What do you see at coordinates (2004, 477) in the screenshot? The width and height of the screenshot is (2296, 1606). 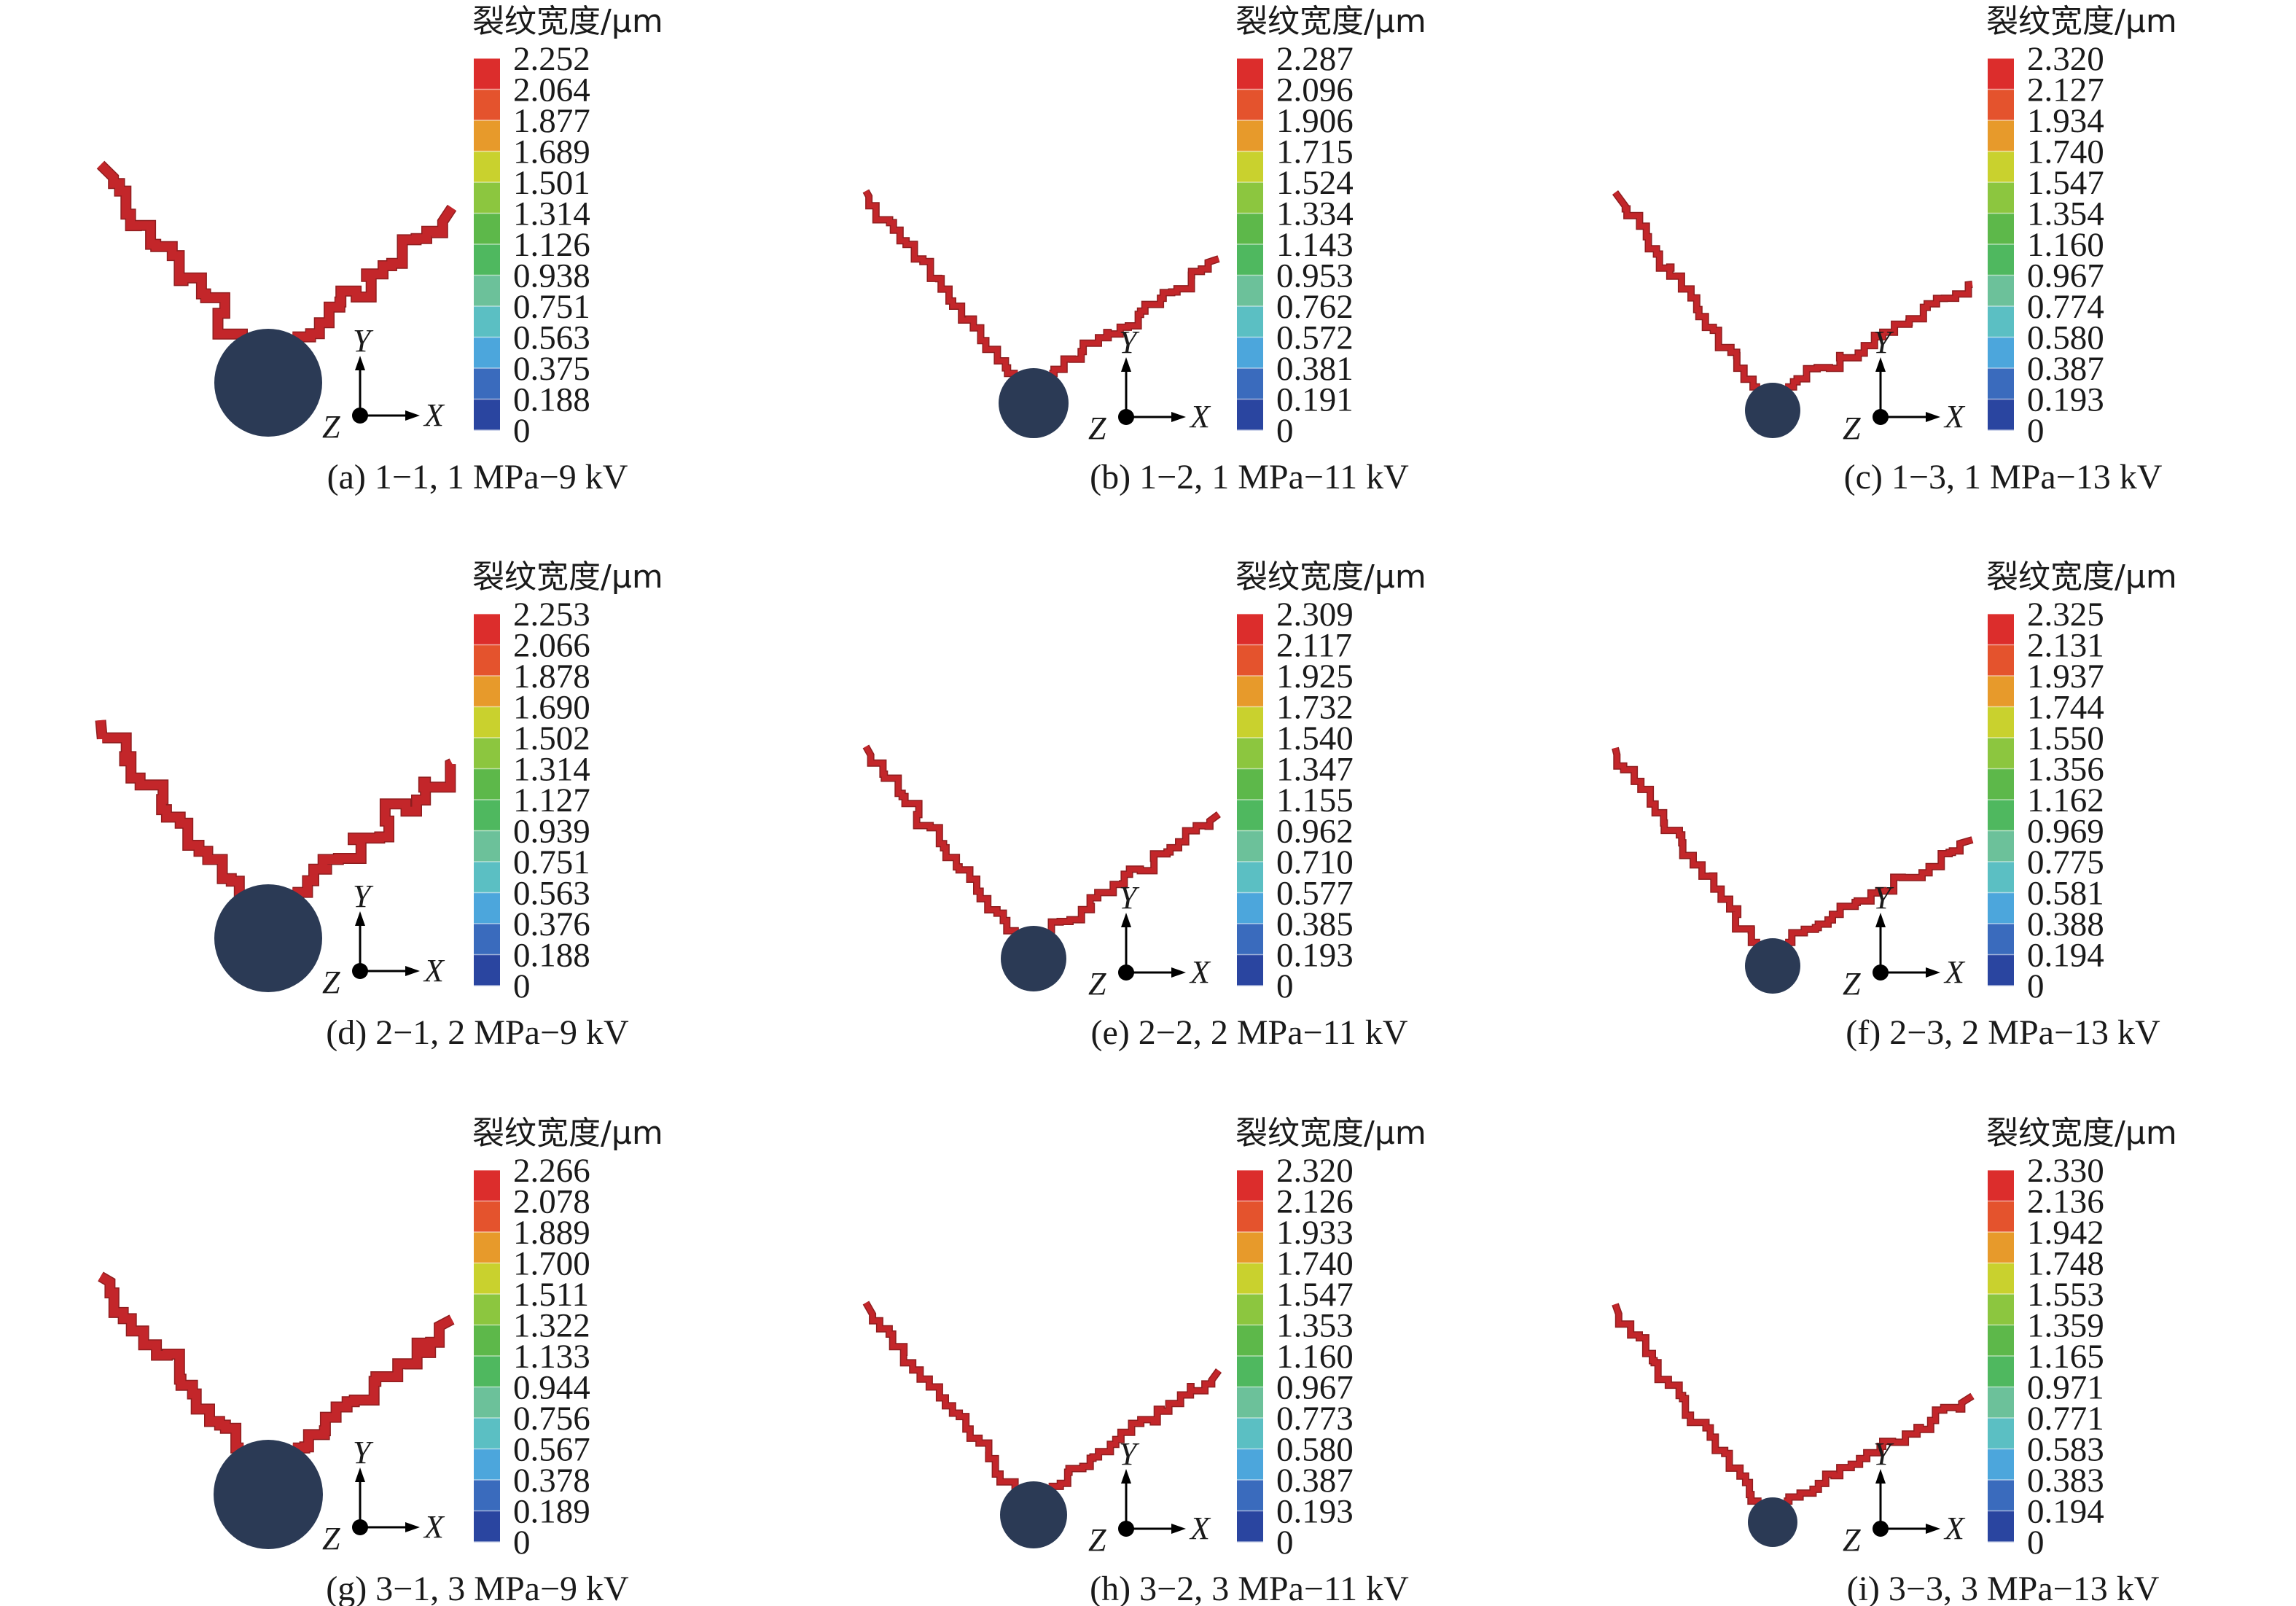 I see `panel-caption: (c) 1−3, 1 MPa−13 kV` at bounding box center [2004, 477].